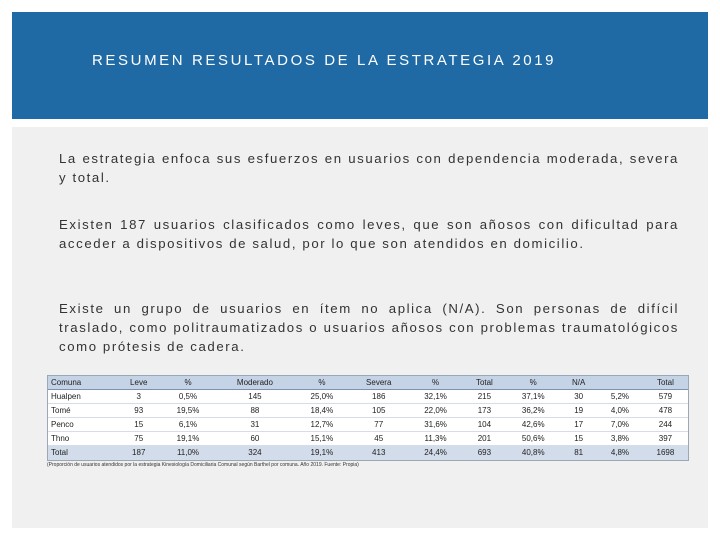  I want to click on table-total-cell: 4,8%, so click(620, 452).